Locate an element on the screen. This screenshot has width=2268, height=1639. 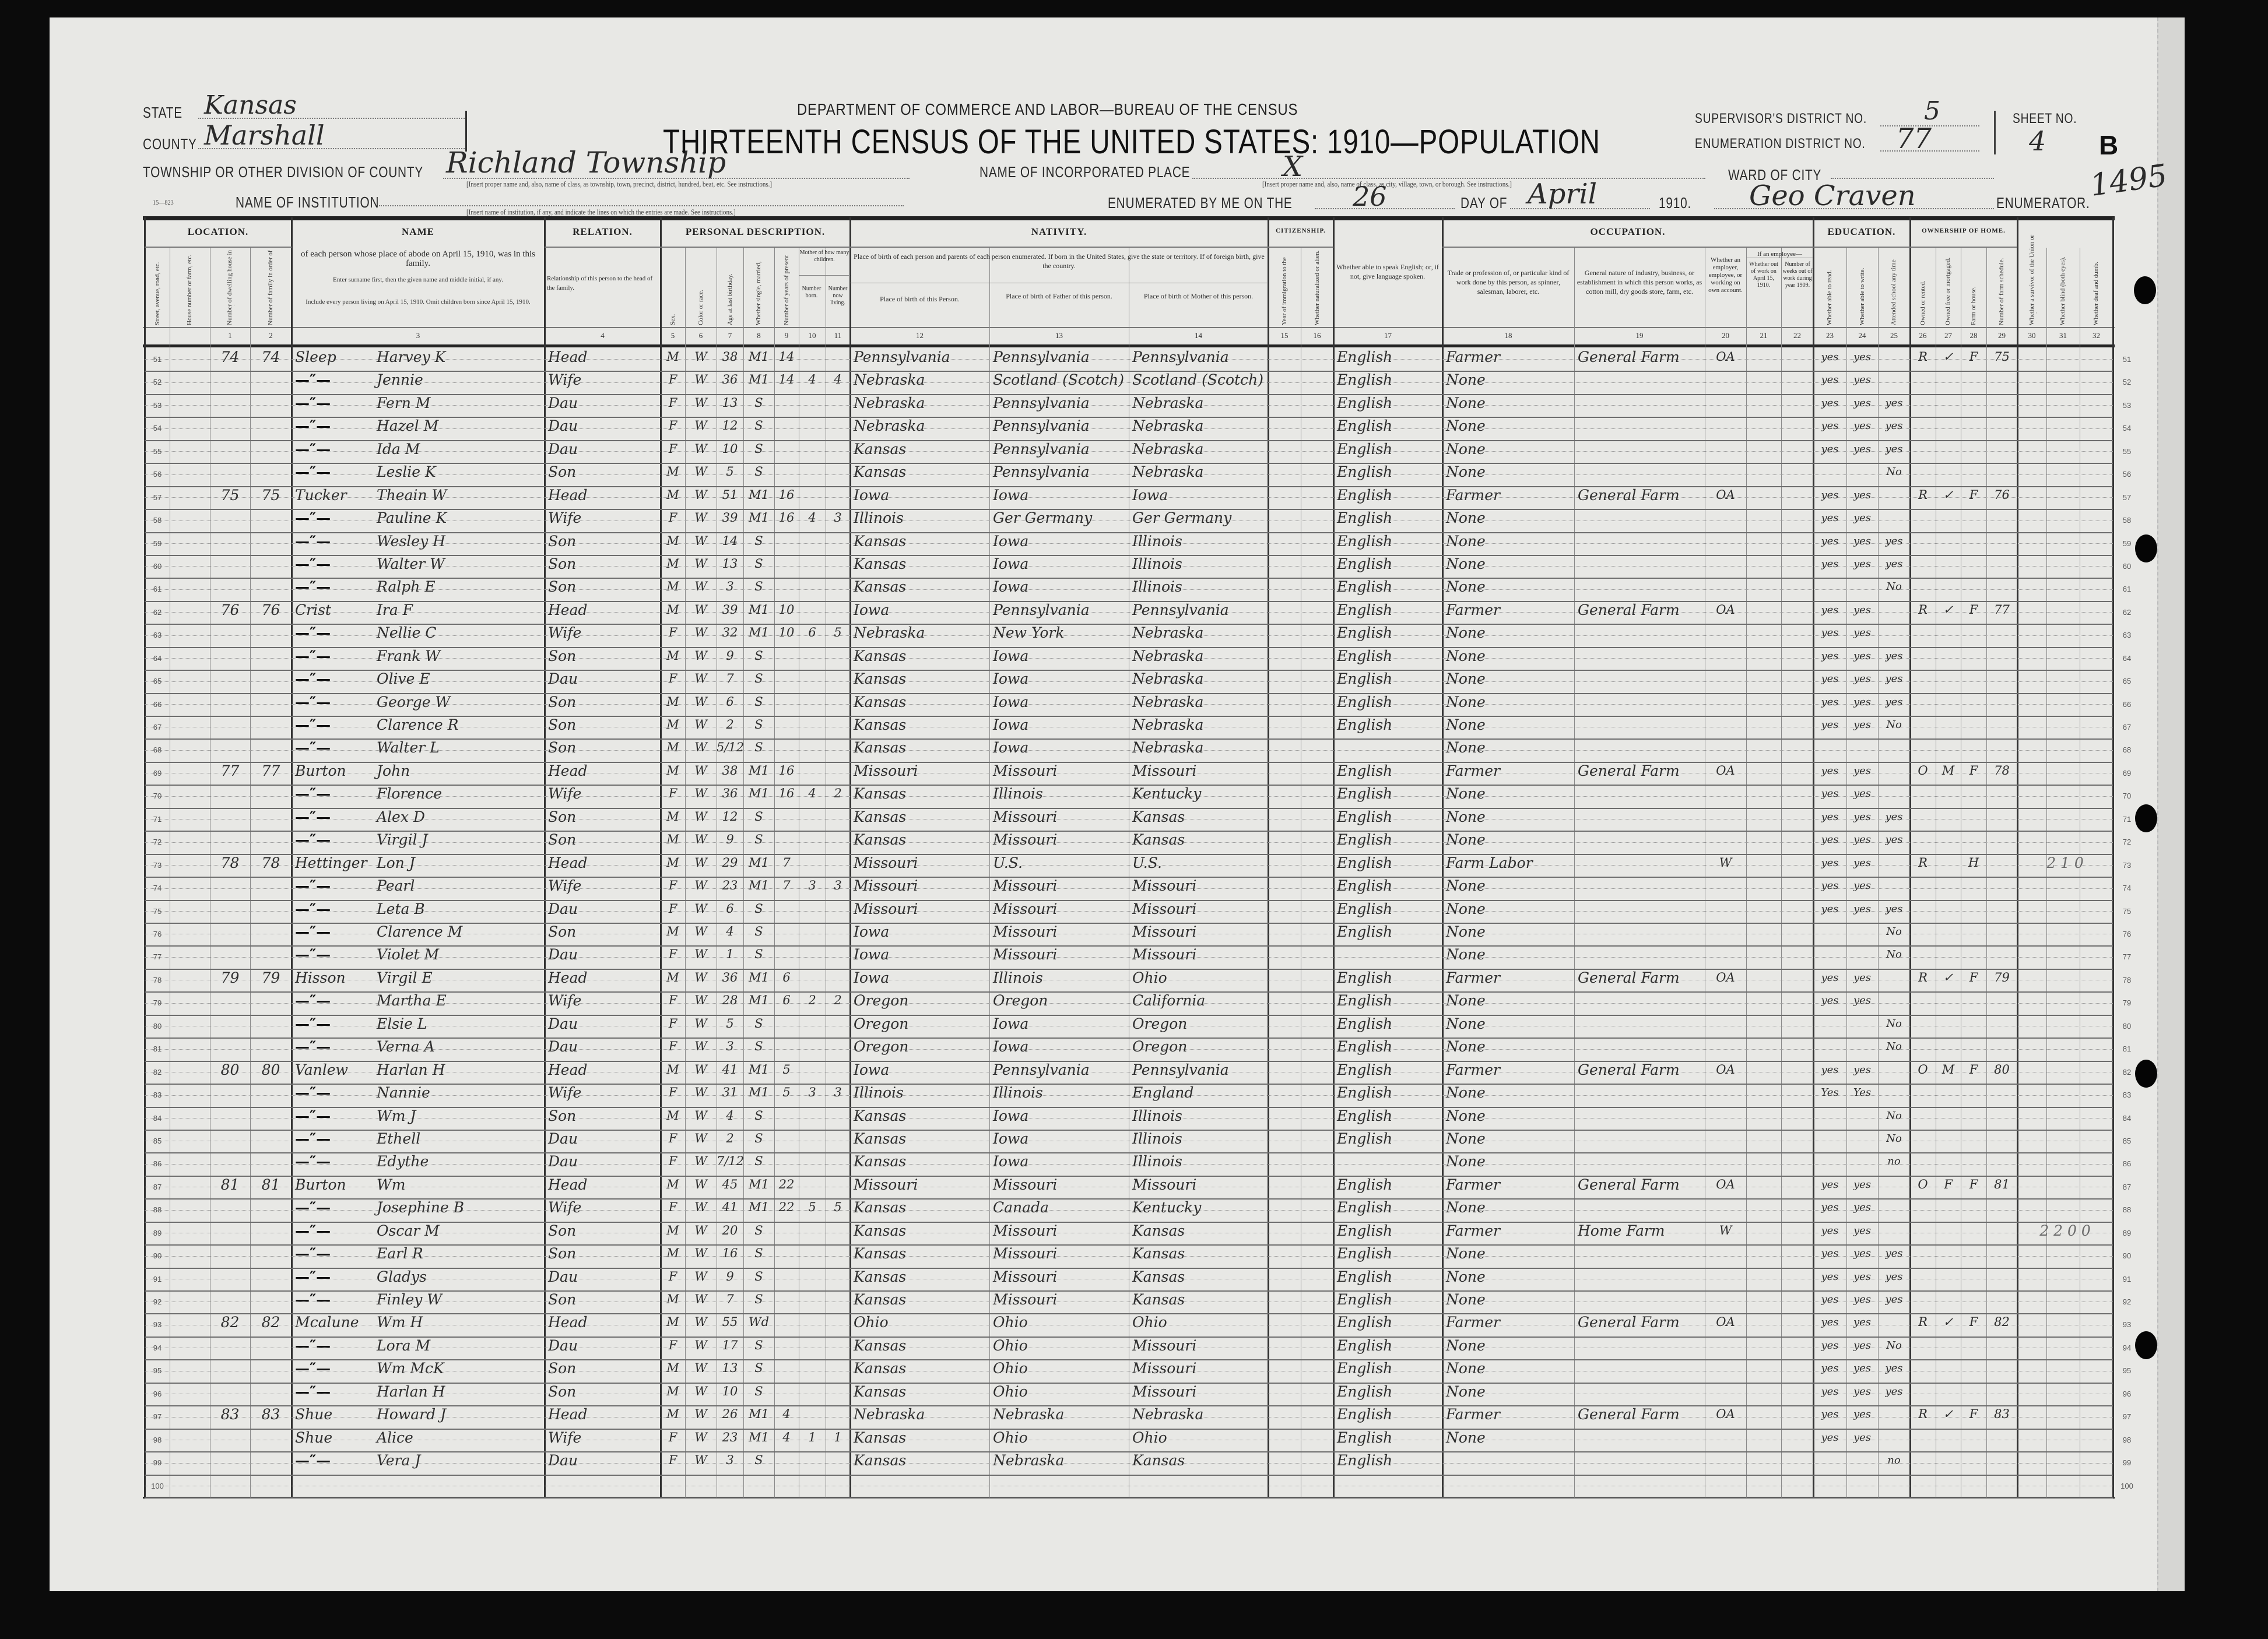
children-born: 2 is located at coordinates (812, 1000).